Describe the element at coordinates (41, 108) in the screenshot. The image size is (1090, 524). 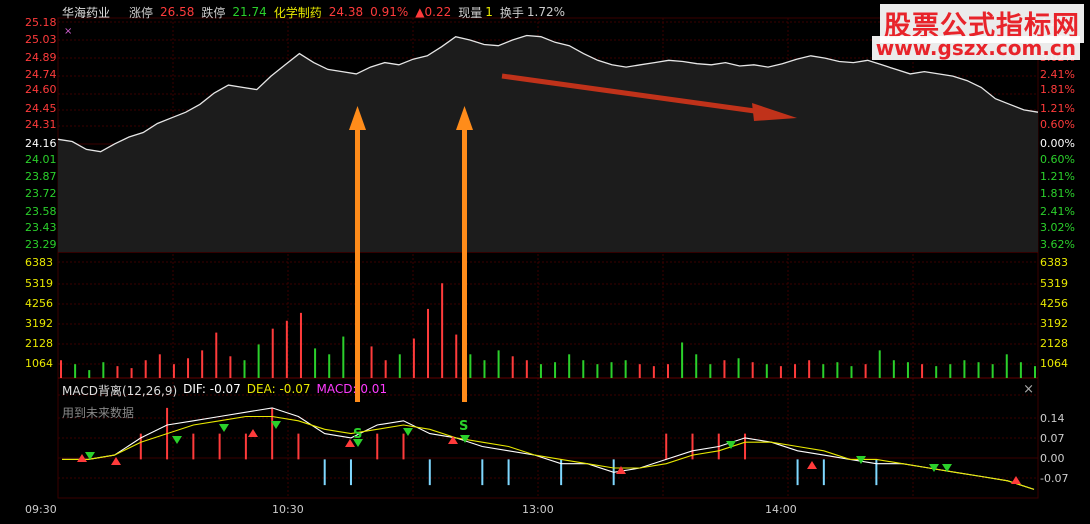
I see `price-axis-label: 24.45` at that location.